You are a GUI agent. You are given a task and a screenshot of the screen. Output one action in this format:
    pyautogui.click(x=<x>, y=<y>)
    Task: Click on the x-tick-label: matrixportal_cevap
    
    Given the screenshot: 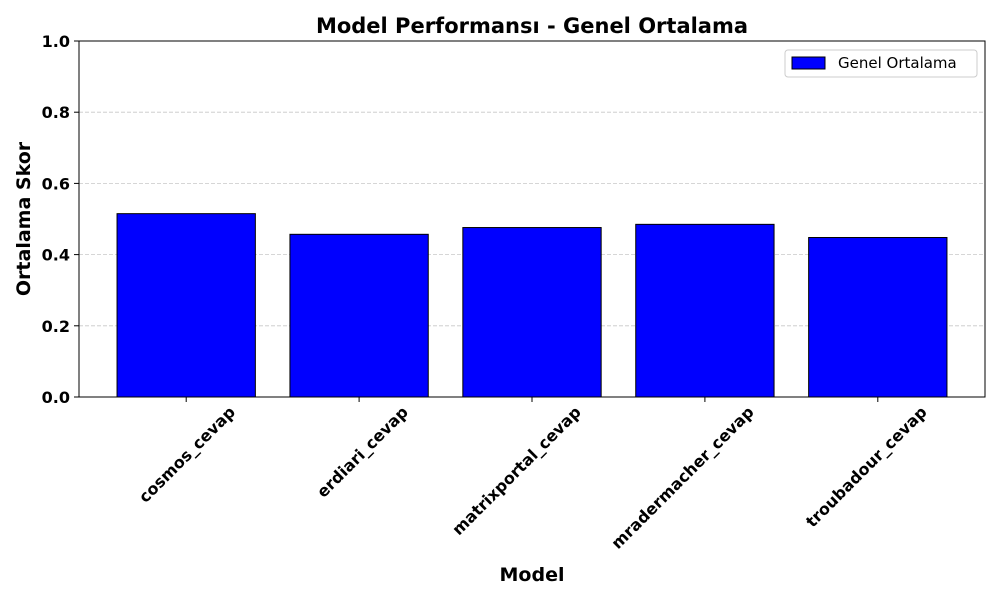 What is the action you would take?
    pyautogui.click(x=516, y=470)
    